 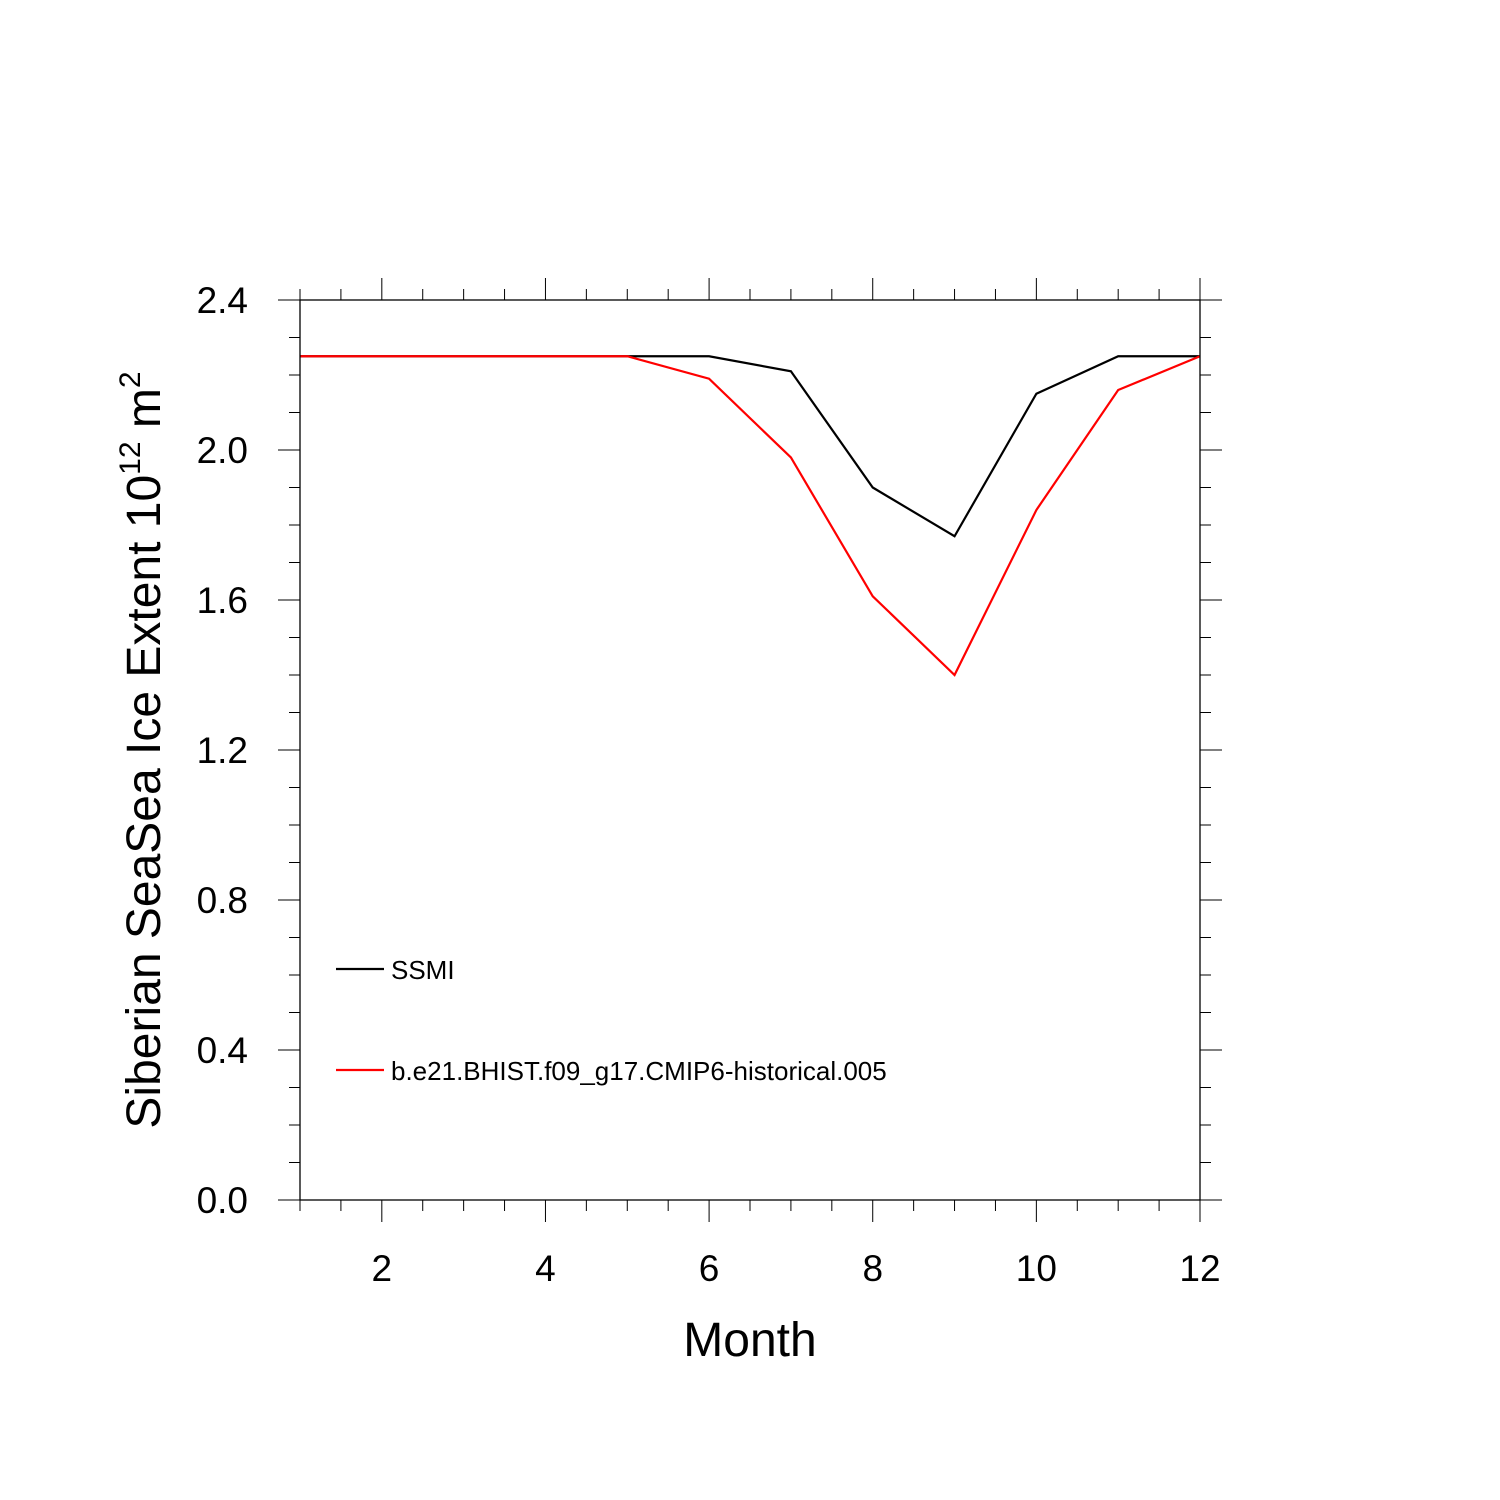 What do you see at coordinates (144, 802) in the screenshot?
I see `y-axis-title-main: Siberian SeaSea Ice Extent 10` at bounding box center [144, 802].